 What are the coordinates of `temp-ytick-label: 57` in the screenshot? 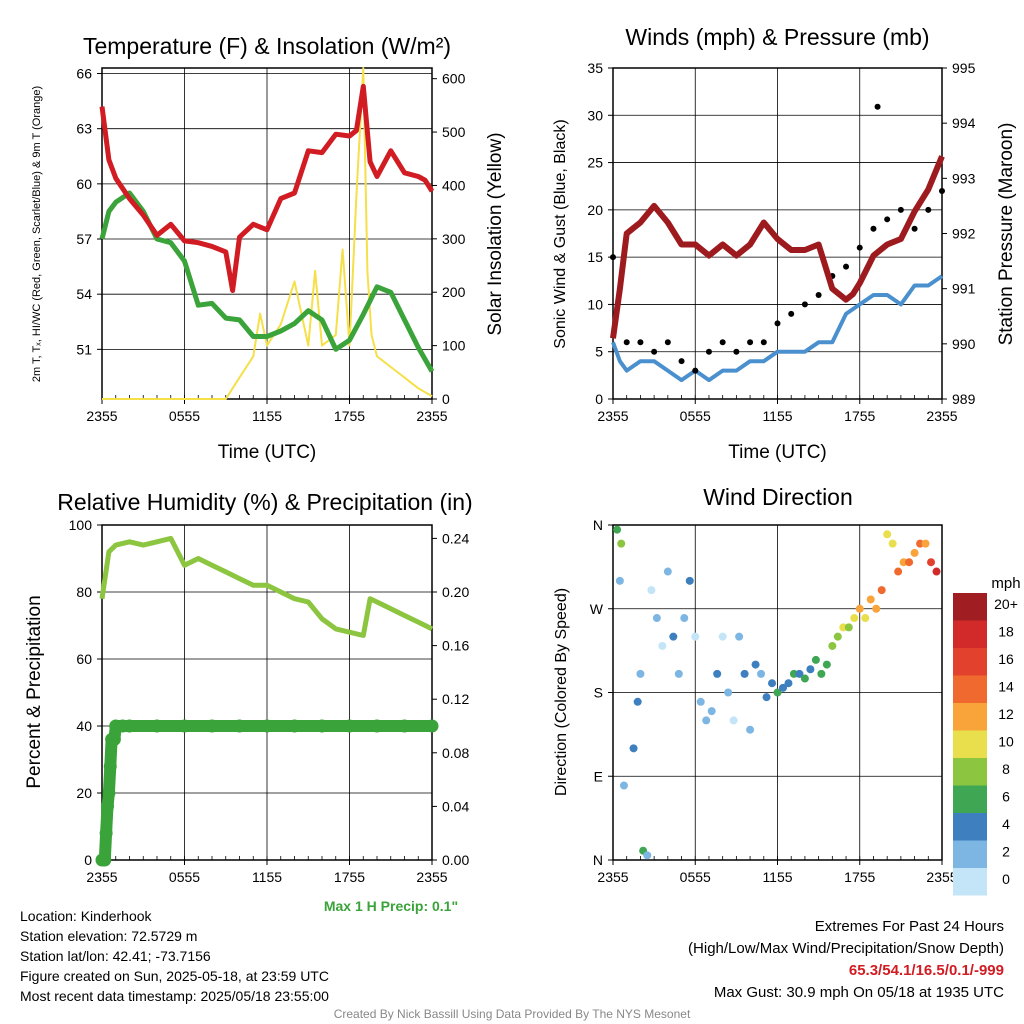 It's located at (84, 239).